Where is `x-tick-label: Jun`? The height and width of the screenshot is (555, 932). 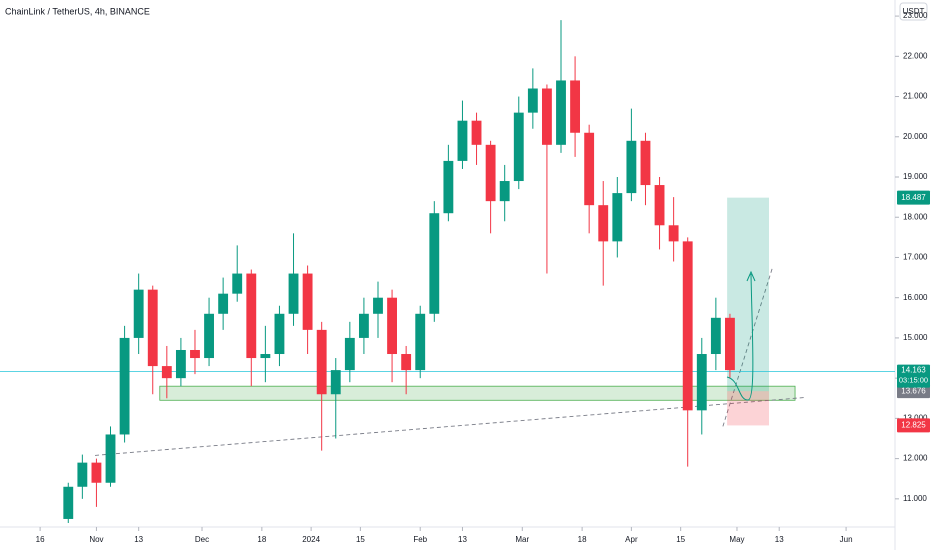
x-tick-label: Jun is located at coordinates (846, 539).